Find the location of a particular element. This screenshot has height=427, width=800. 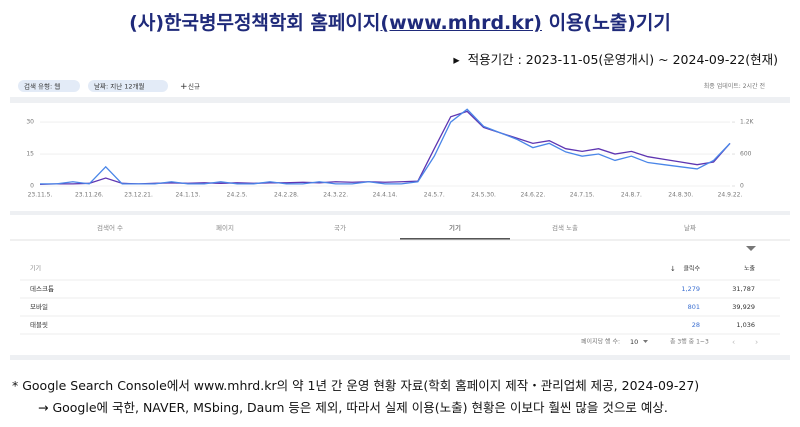

x-tick-label: 24.8.30. is located at coordinates (680, 195).